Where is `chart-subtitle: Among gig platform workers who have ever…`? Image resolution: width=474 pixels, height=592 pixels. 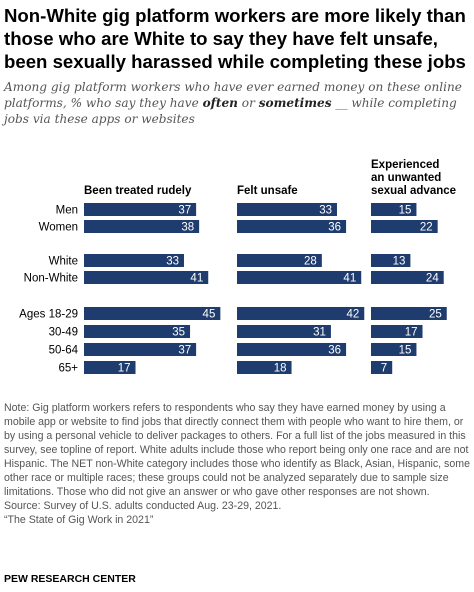 chart-subtitle: Among gig platform workers who have ever… is located at coordinates (238, 103).